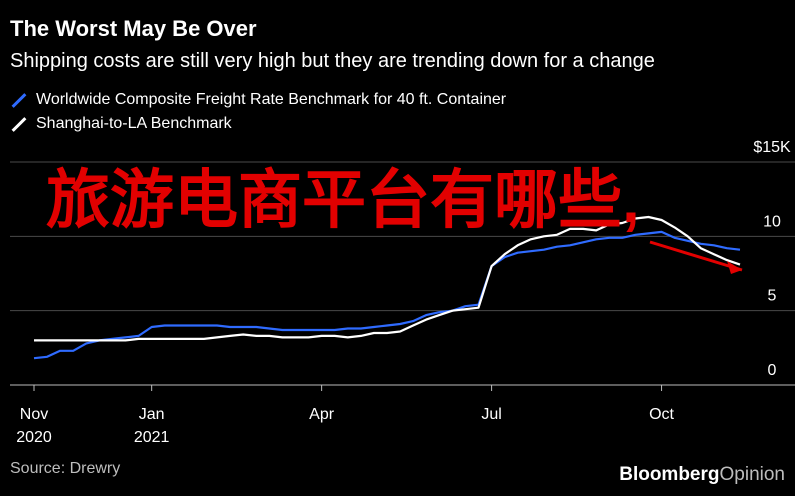 The width and height of the screenshot is (795, 496). What do you see at coordinates (152, 437) in the screenshot?
I see `x-tick-label-year: 2021` at bounding box center [152, 437].